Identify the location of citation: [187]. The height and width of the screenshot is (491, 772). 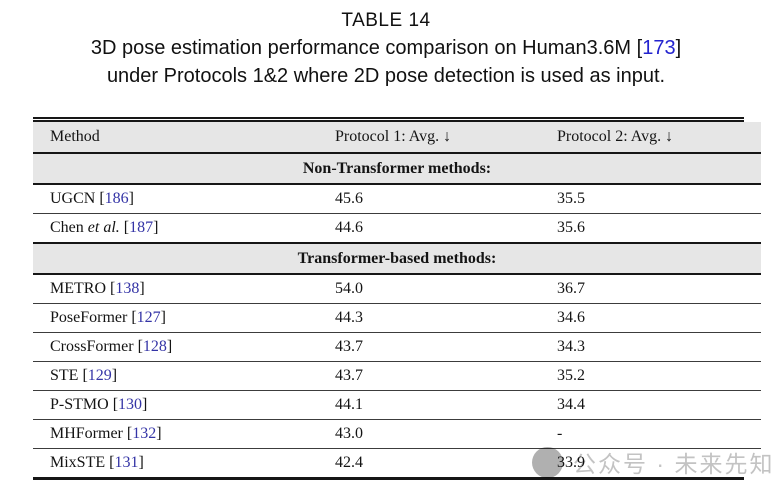
(141, 227).